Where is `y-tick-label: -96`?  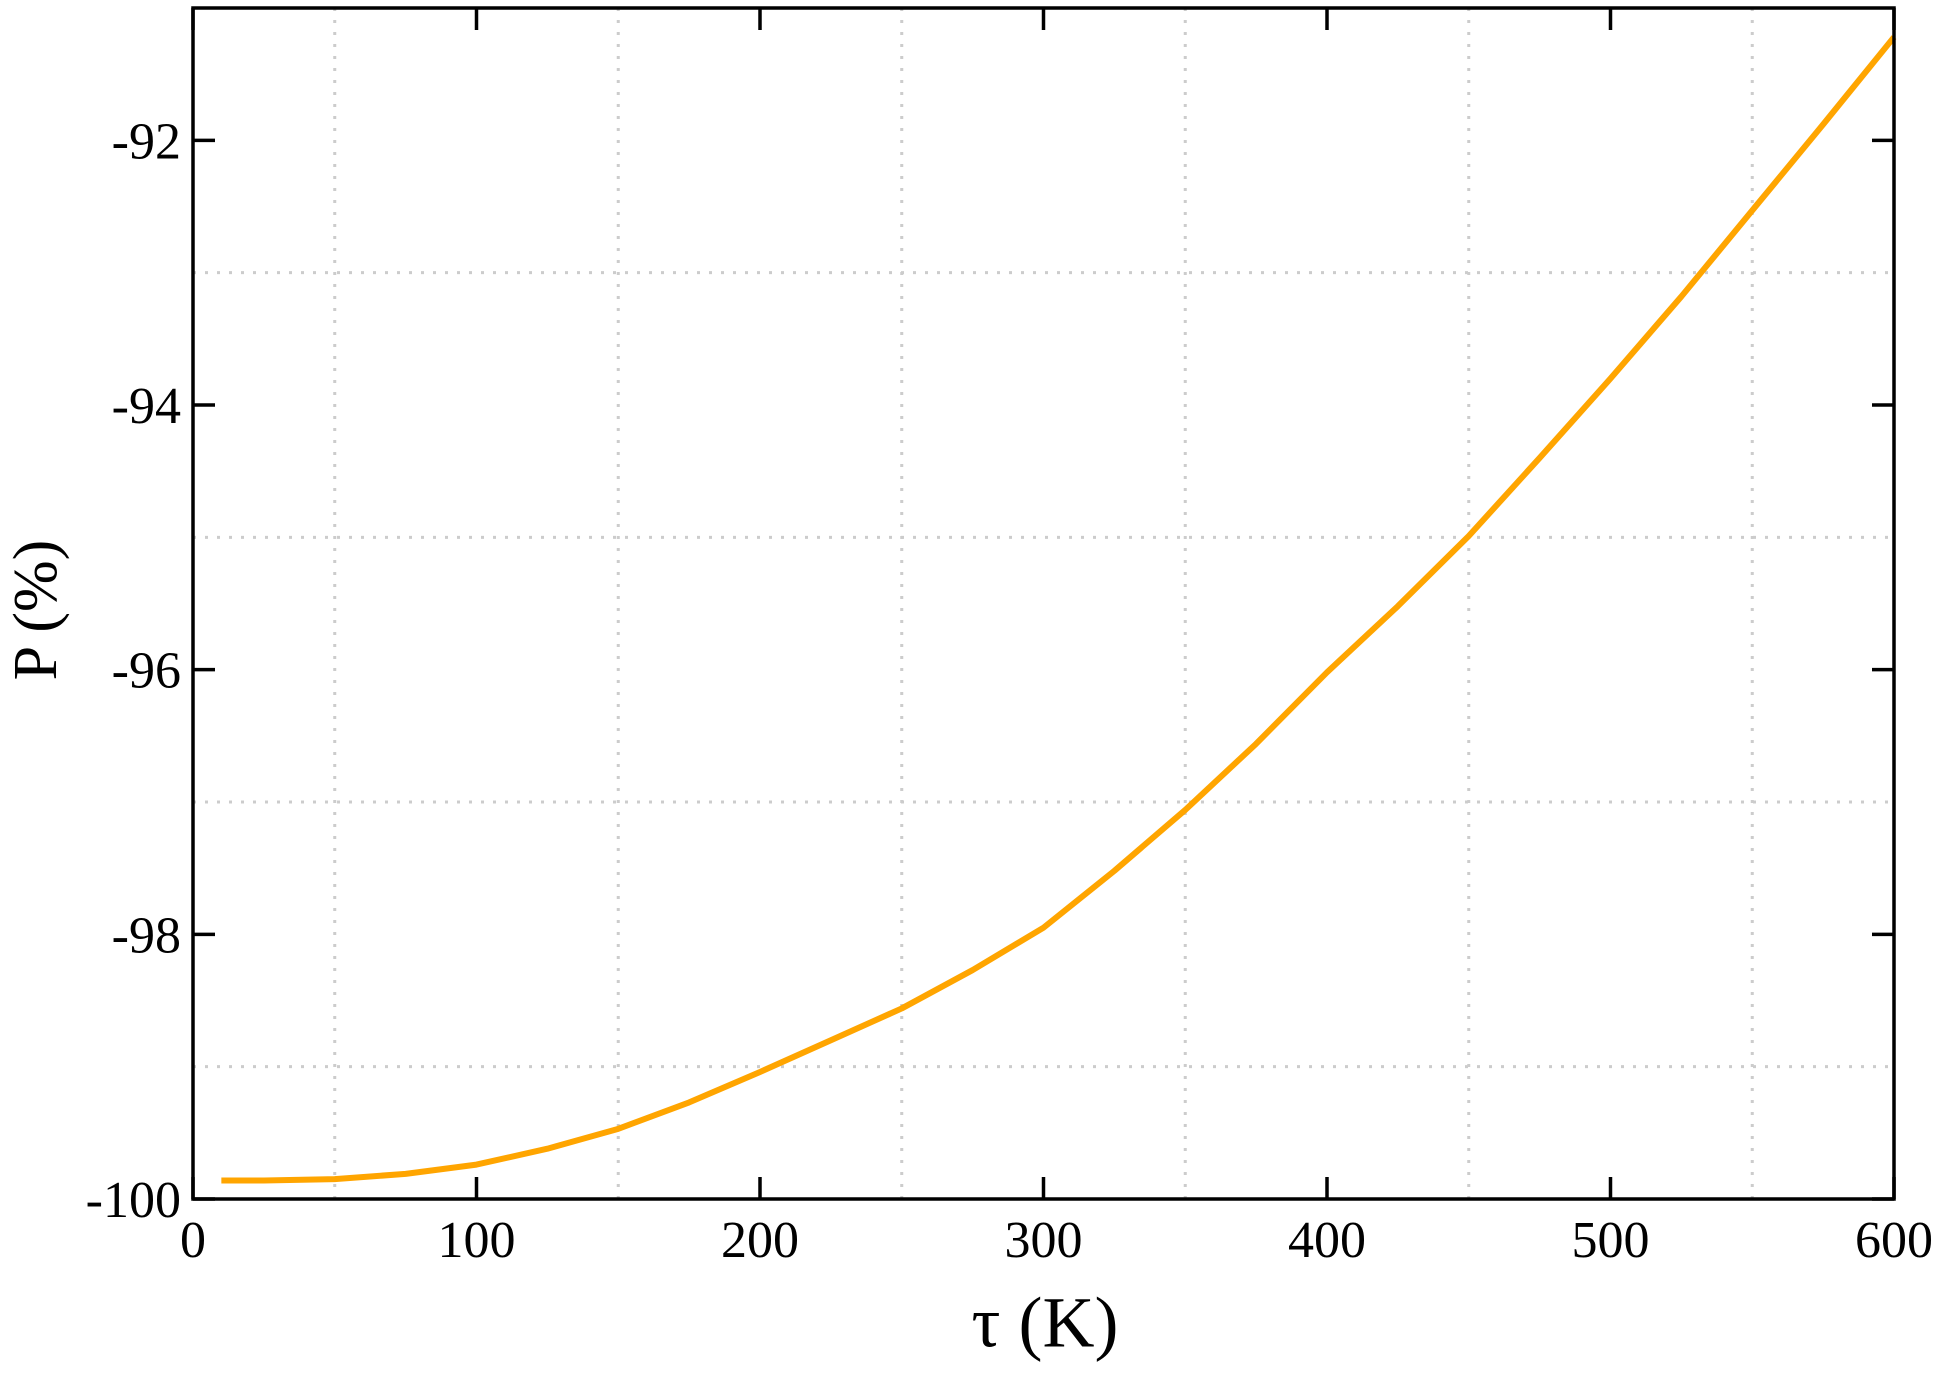
y-tick-label: -96 is located at coordinates (146, 671).